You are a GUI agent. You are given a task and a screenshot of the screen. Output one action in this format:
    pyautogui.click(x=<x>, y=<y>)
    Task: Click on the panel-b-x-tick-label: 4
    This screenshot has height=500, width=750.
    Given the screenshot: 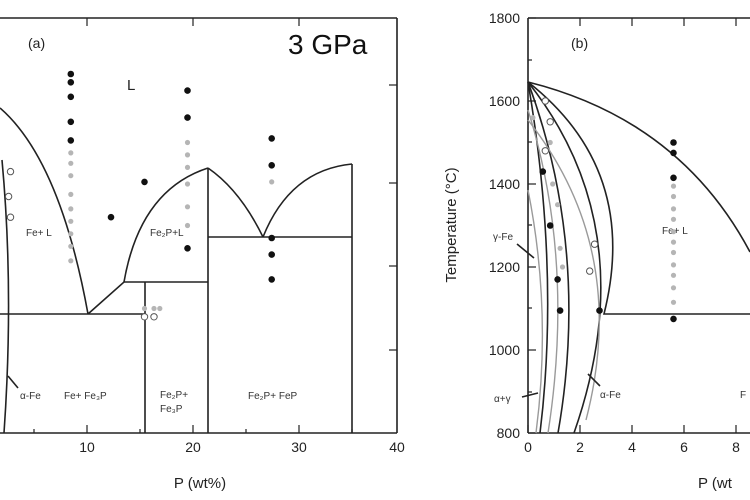 What is the action you would take?
    pyautogui.click(x=632, y=447)
    